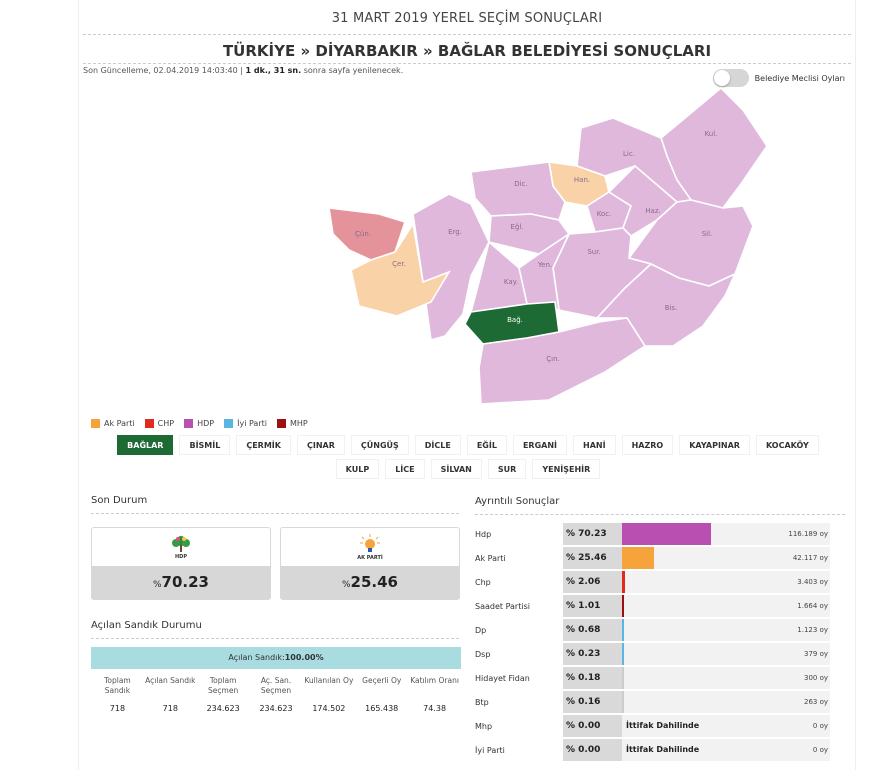  Describe the element at coordinates (815, 654) in the screenshot. I see `result-votes: 379 oy` at that location.